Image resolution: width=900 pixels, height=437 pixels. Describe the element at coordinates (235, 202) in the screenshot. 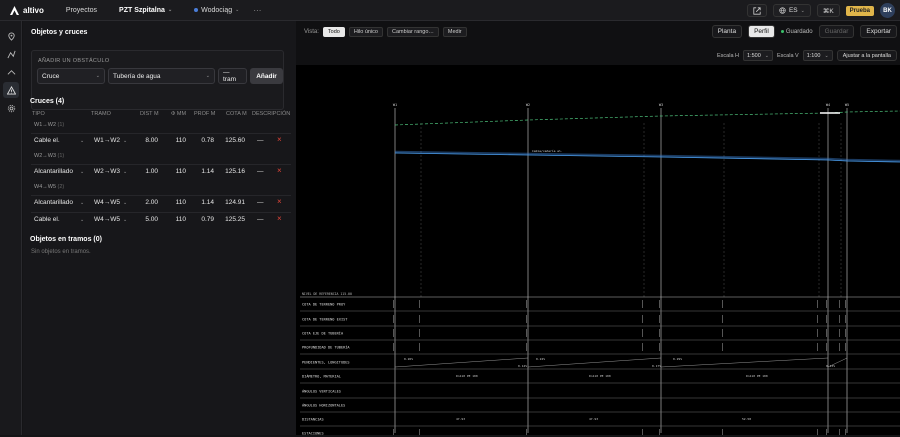

I see `row-cota: 124.91` at that location.